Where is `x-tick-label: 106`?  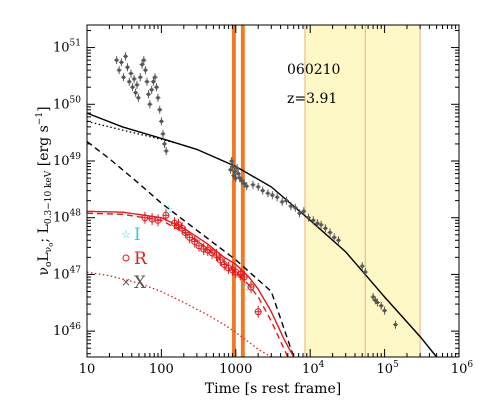 x-tick-label: 106 is located at coordinates (462, 368).